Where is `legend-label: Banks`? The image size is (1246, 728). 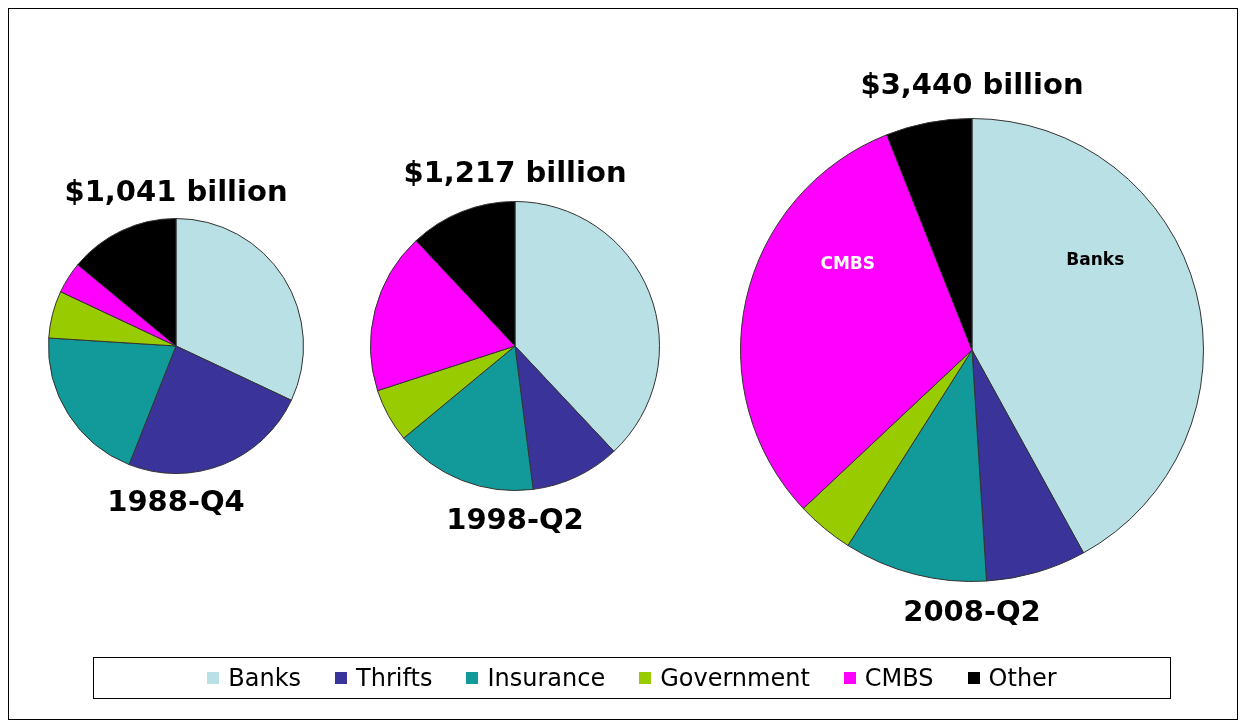 legend-label: Banks is located at coordinates (265, 678).